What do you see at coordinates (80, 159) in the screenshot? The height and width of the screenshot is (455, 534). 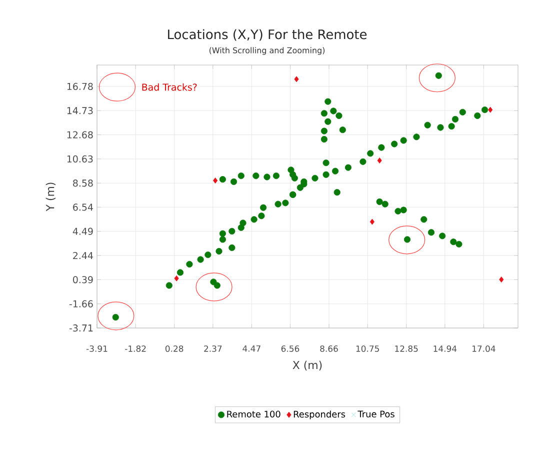 I see `y-tick-label: 10.63` at bounding box center [80, 159].